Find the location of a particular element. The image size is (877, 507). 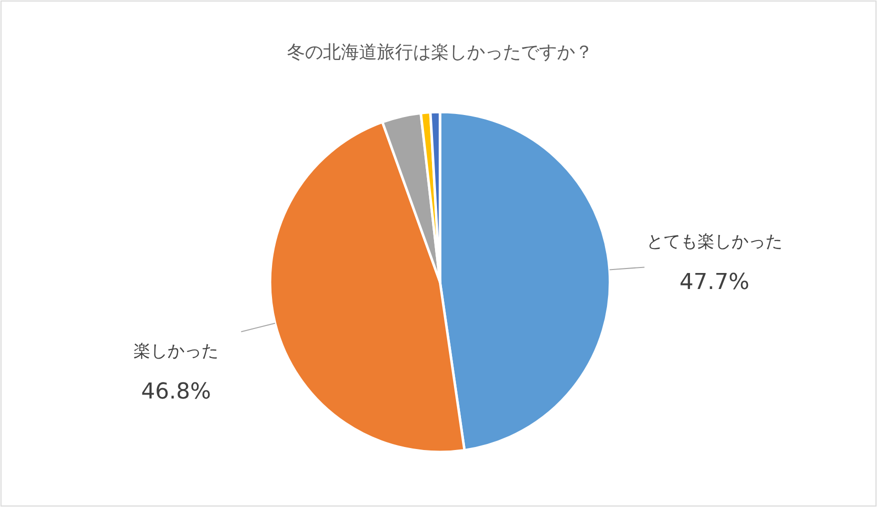

slice-label: とても楽しかった is located at coordinates (714, 242).